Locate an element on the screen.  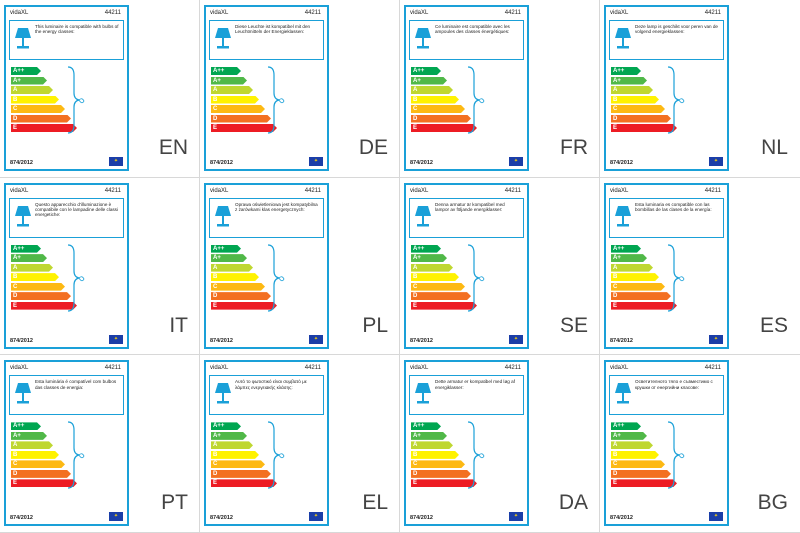
language-code: DE is located at coordinates (373, 147).